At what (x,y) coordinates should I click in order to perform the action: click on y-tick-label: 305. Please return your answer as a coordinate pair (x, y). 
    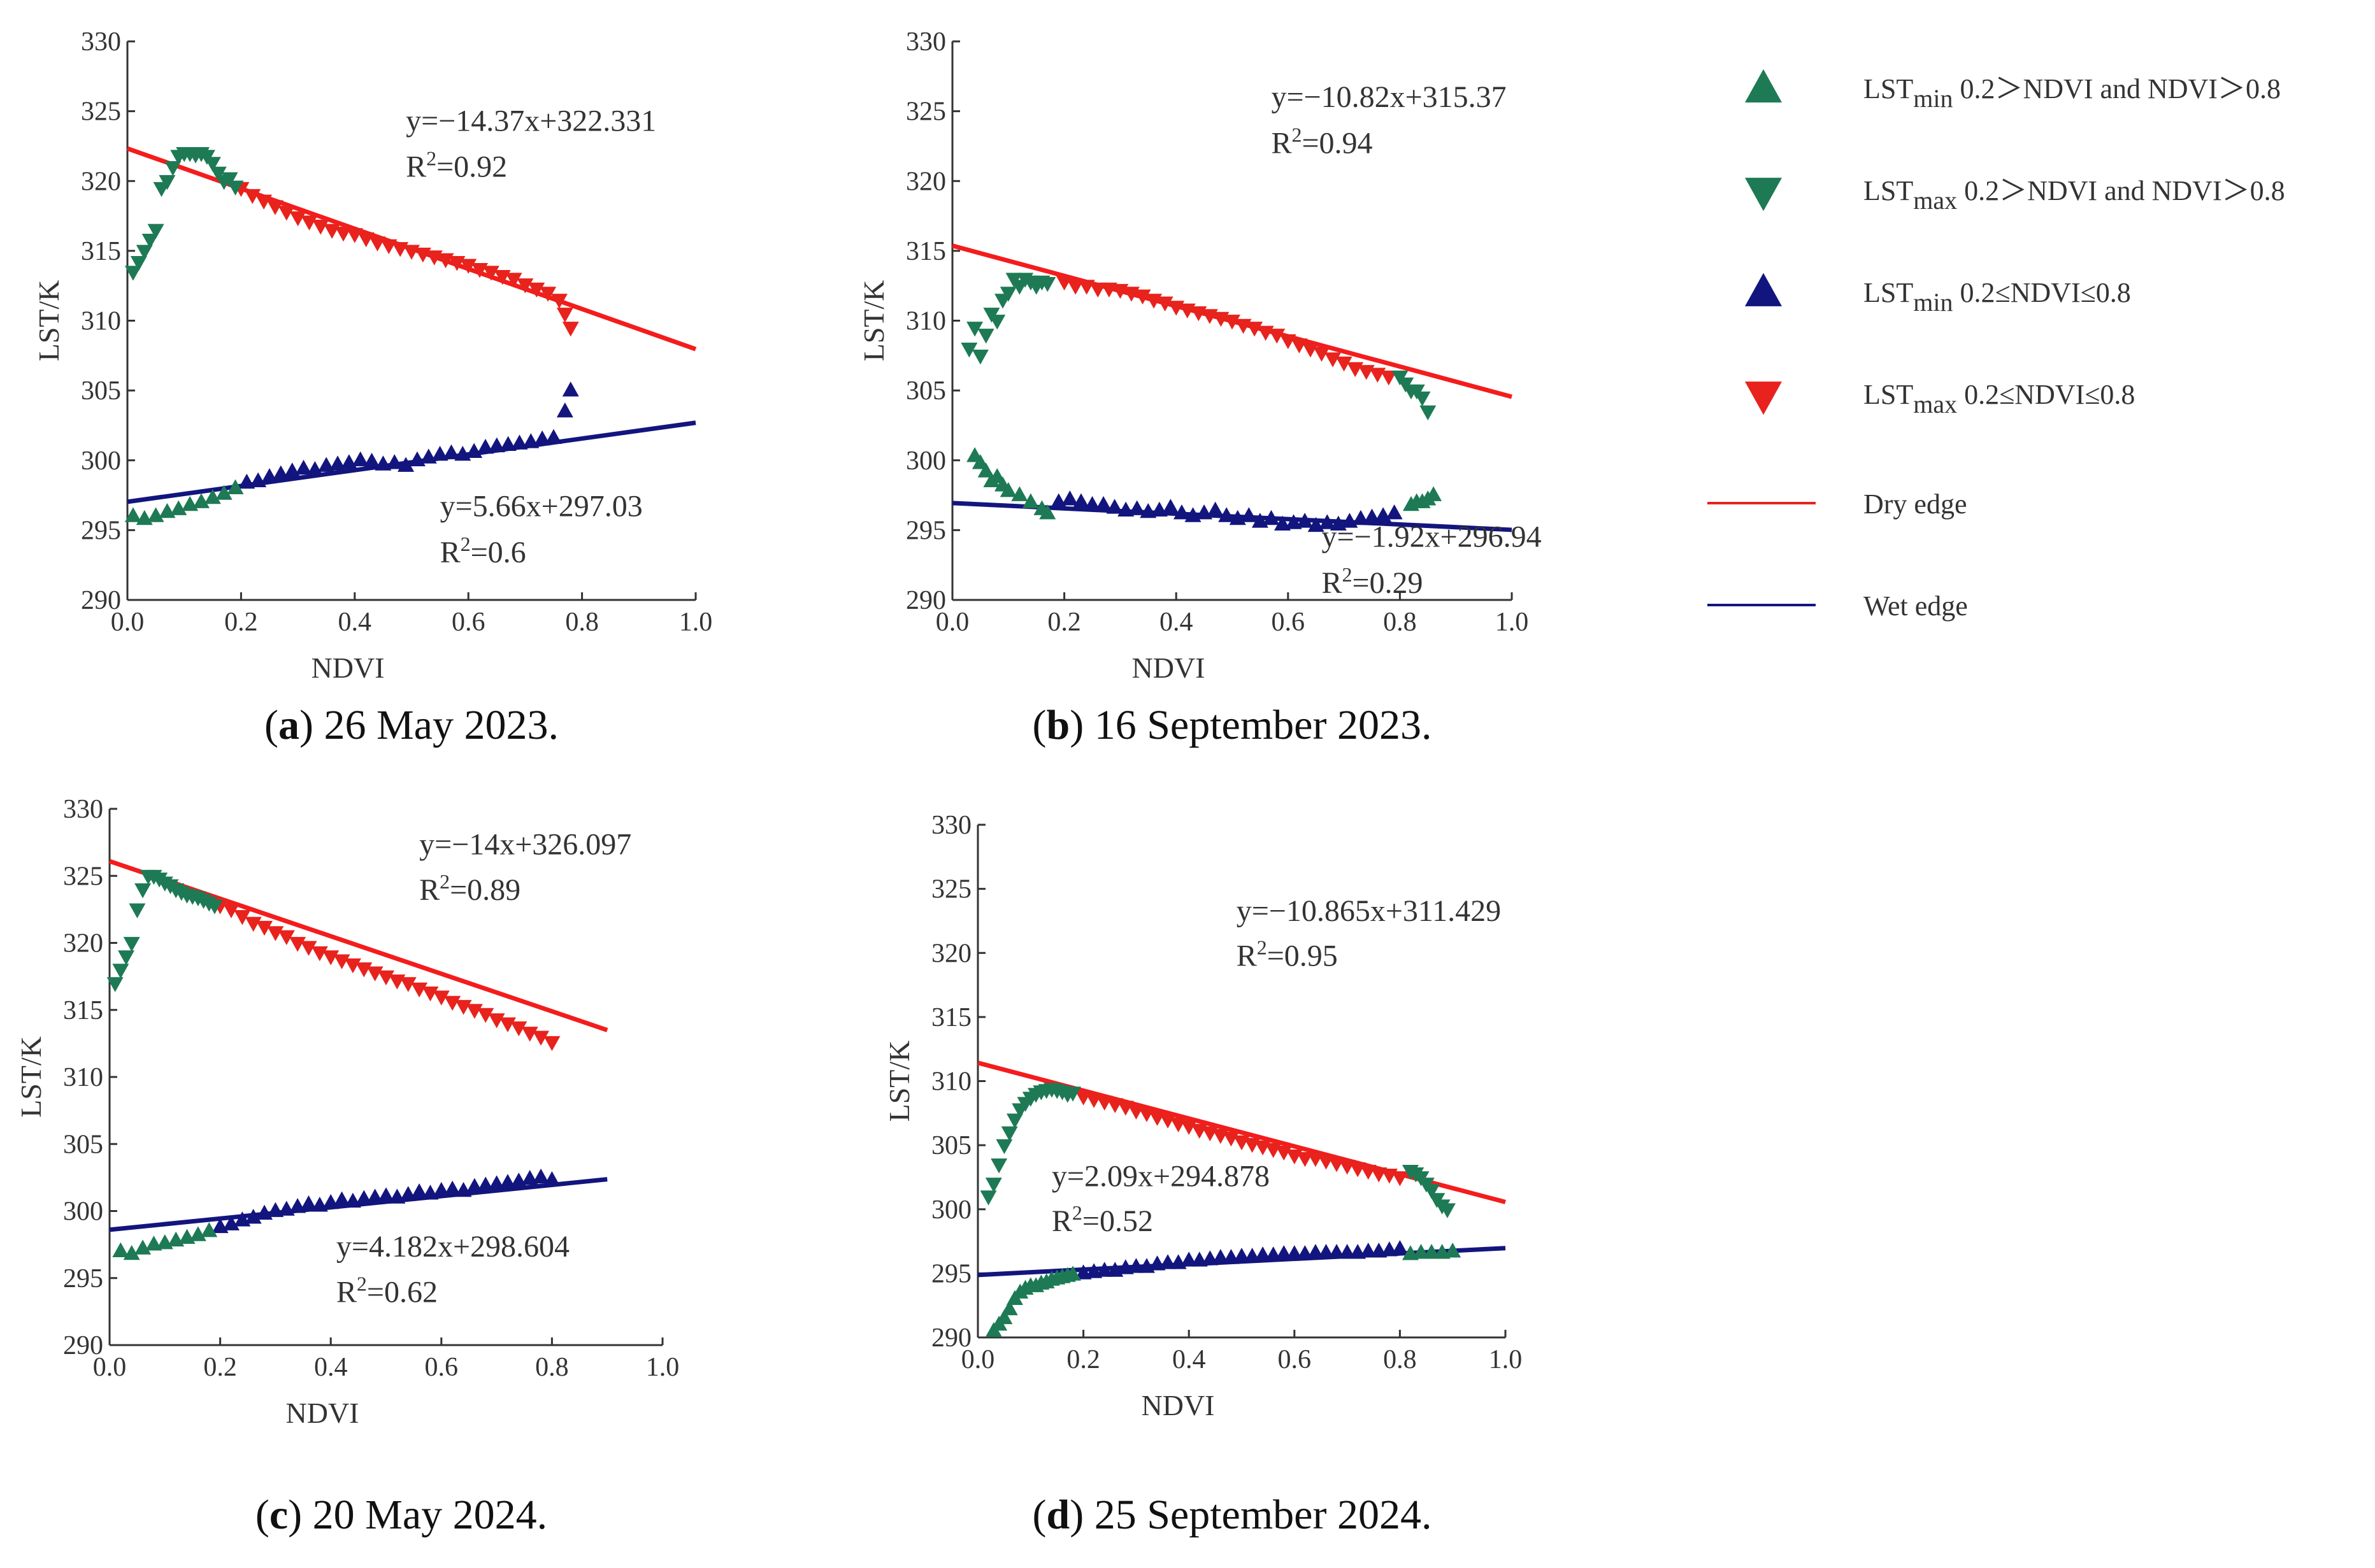
    Looking at the image, I should click on (926, 391).